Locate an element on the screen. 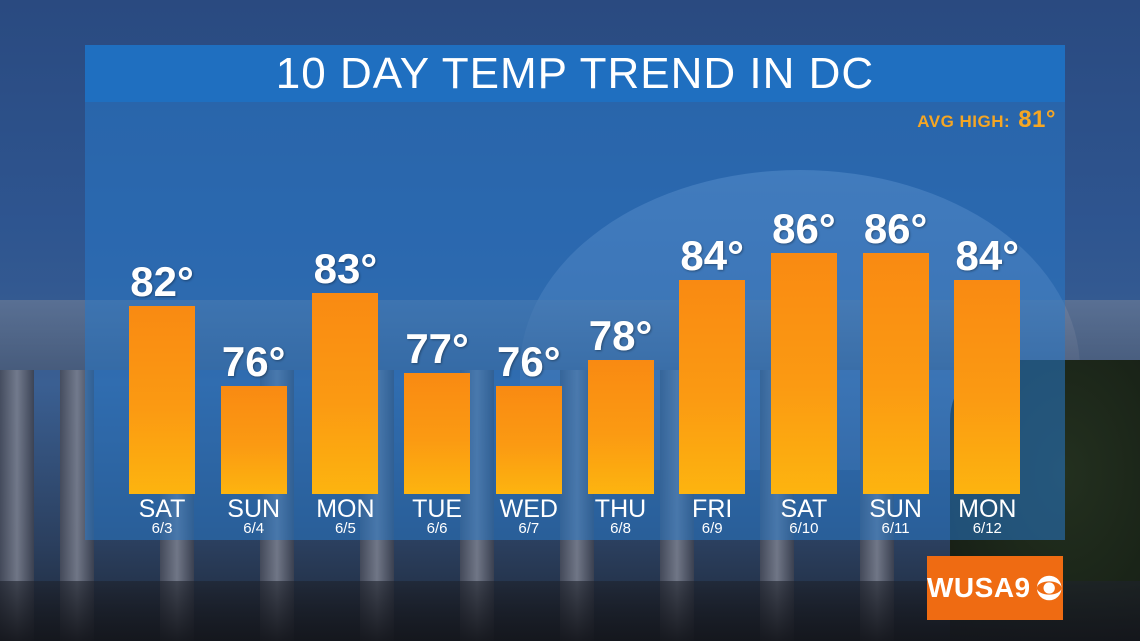 This screenshot has width=1140, height=641. bar-value-label: 82° is located at coordinates (162, 282).